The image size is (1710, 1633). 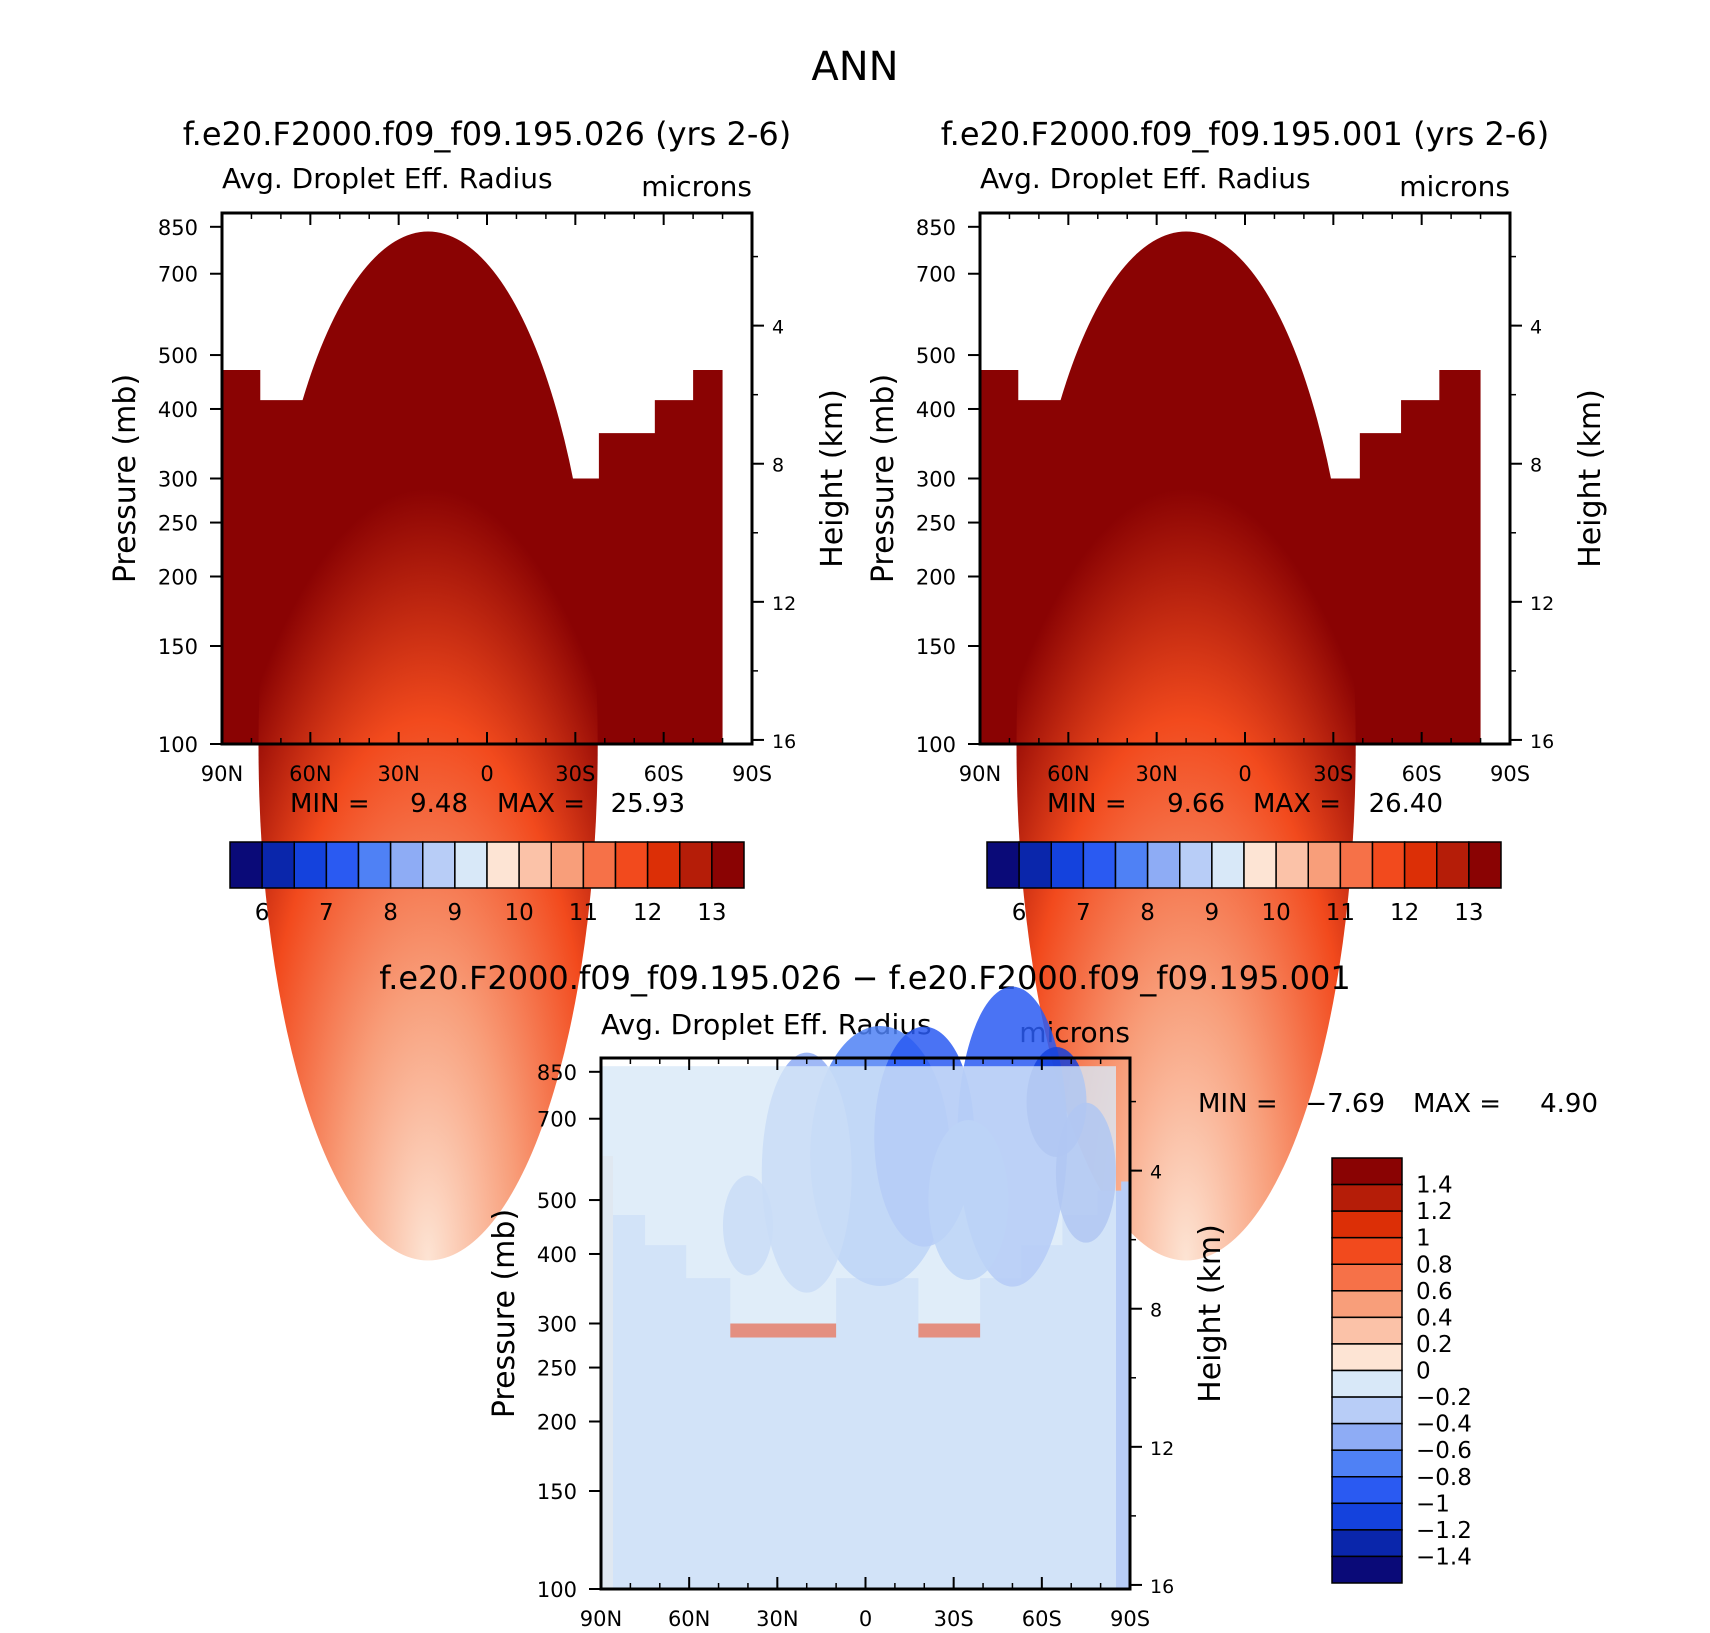 I want to click on y-right-tick-label: 8, so click(x=778, y=466).